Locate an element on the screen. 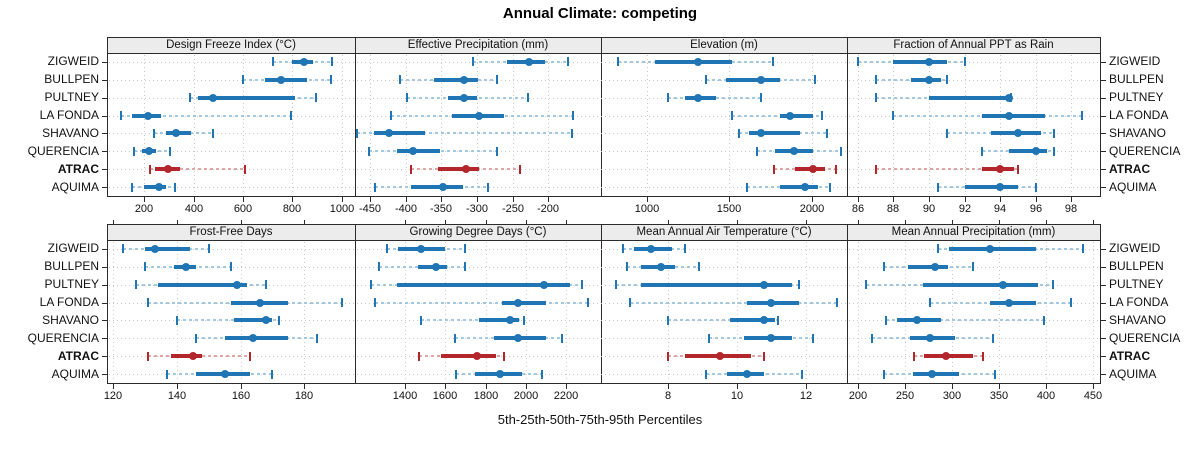 This screenshot has height=450, width=1200. chart-title: Annual Climate: competing is located at coordinates (600, 13).